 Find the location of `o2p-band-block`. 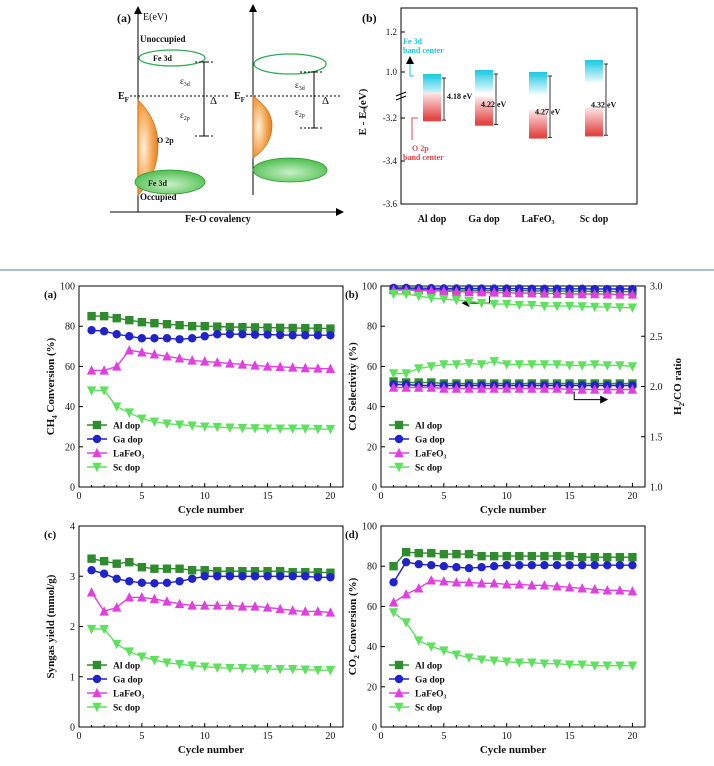

o2p-band-block is located at coordinates (538, 123).